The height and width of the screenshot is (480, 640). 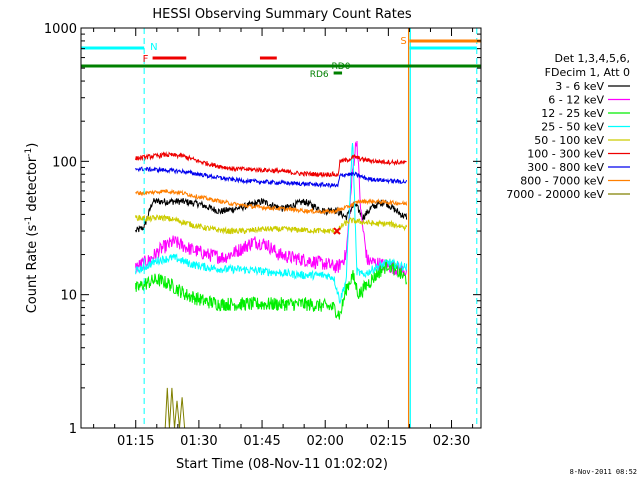 I want to click on y-axis-label: Count Rate (s-1 detector-1), so click(x=32, y=228).